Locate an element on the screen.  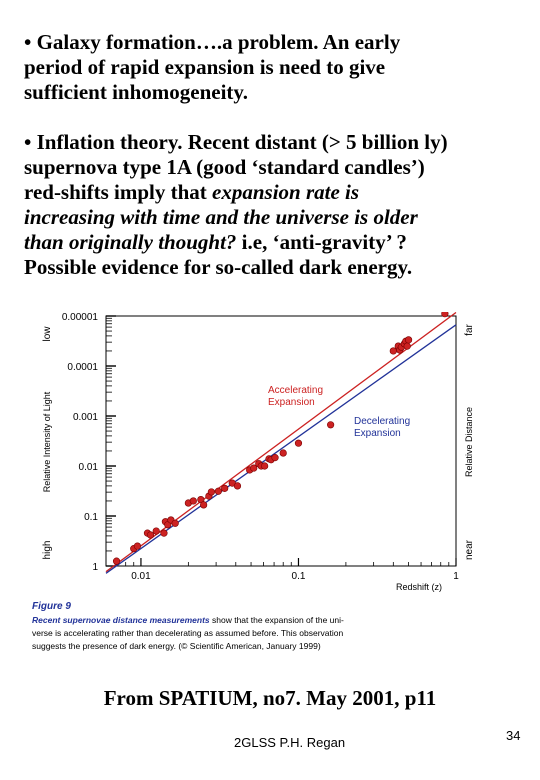
text-line: red-shifts imply that expansion rate is is located at coordinates (274, 192).